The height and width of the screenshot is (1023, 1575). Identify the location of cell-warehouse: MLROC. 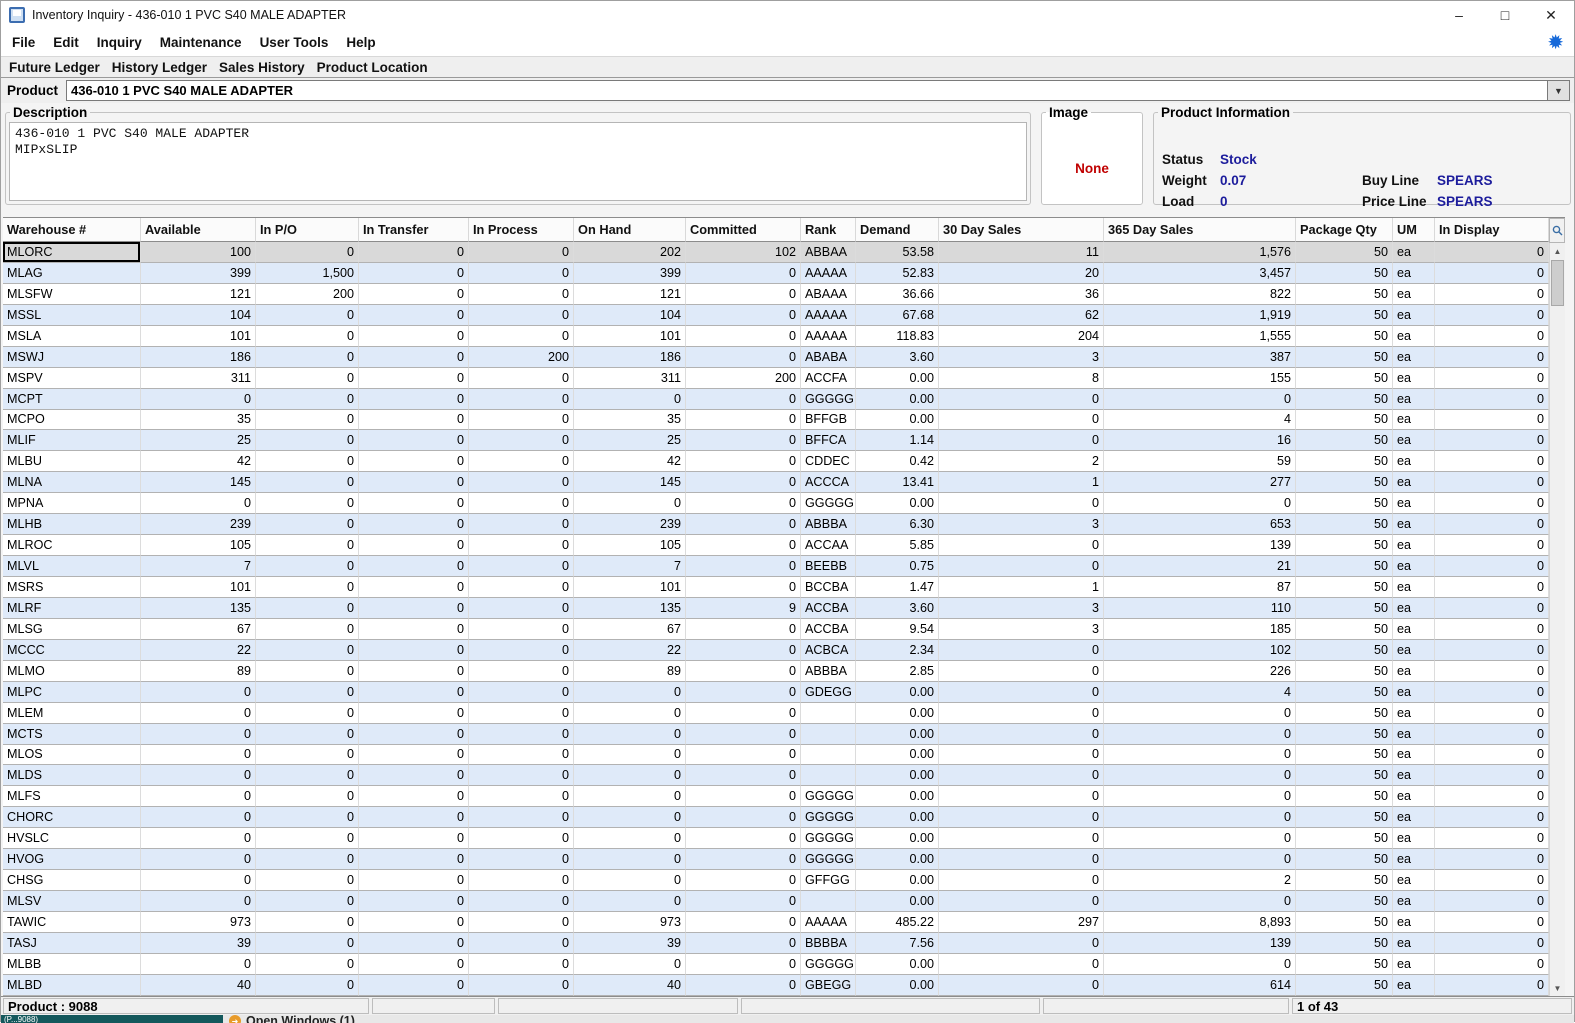
(72, 546).